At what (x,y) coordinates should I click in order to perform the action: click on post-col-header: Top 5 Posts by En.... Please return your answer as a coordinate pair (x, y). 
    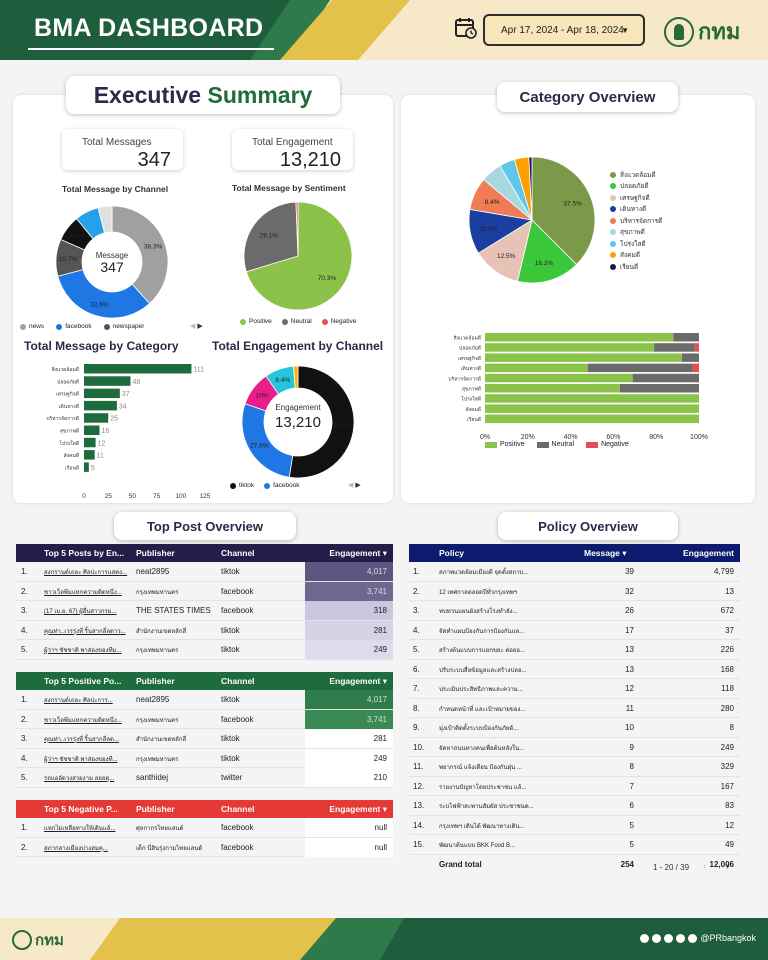
    Looking at the image, I should click on (84, 553).